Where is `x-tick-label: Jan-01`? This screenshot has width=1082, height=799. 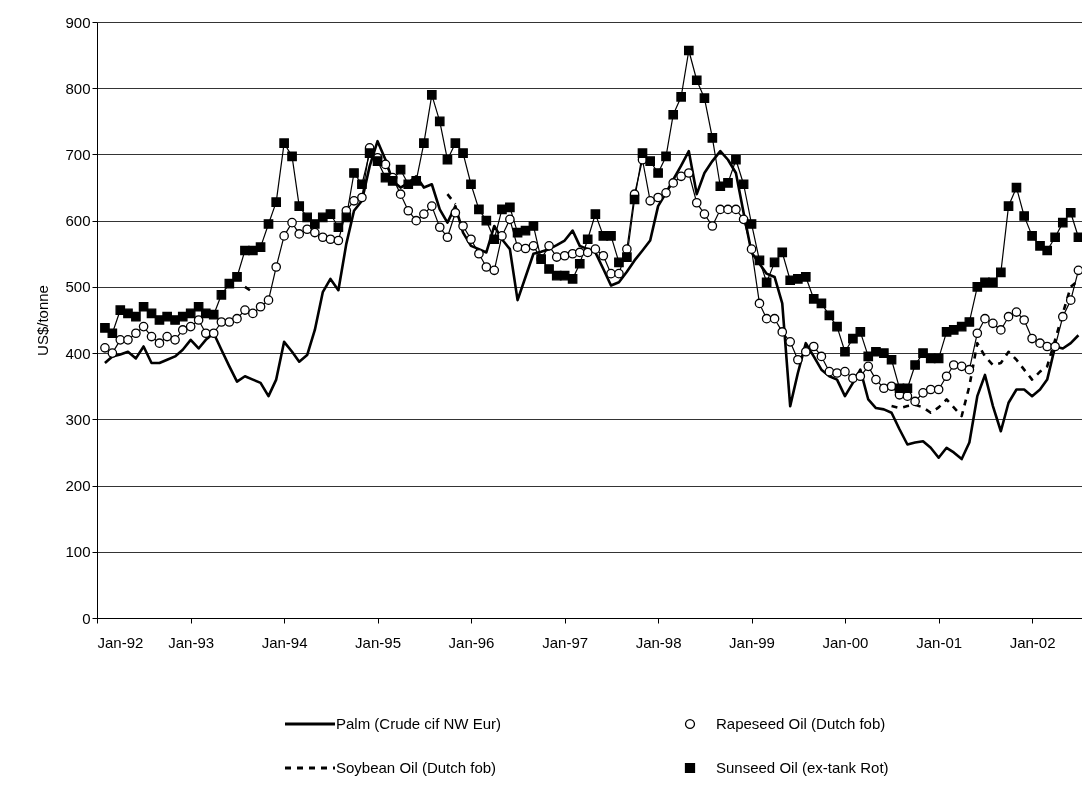
x-tick-label: Jan-01 is located at coordinates (939, 642).